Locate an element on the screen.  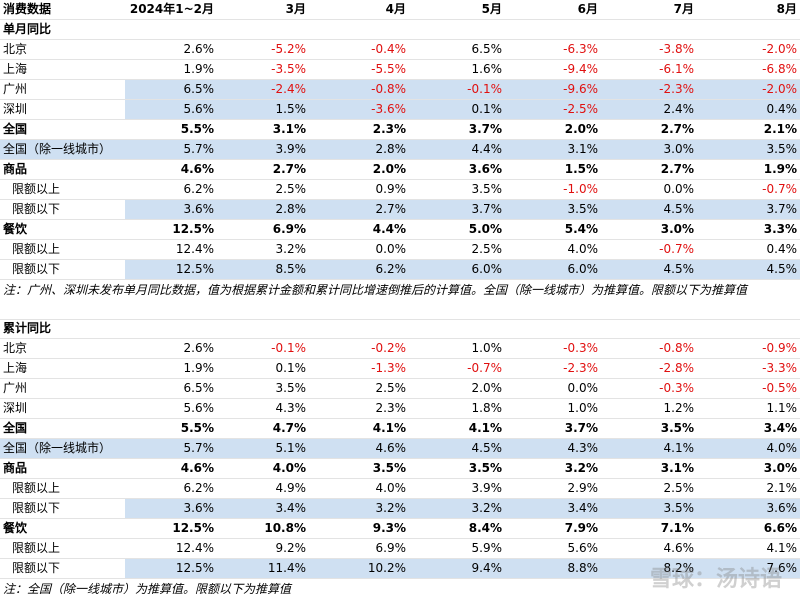
row-label: 深圳 is located at coordinates (15, 408).